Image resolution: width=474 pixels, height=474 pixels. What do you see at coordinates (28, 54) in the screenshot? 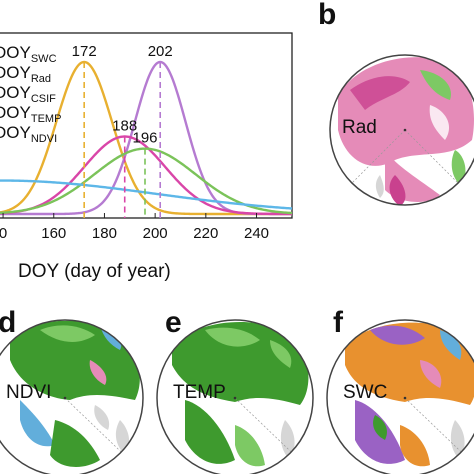
I see `legend-entry-swc: DOYSWC` at bounding box center [28, 54].